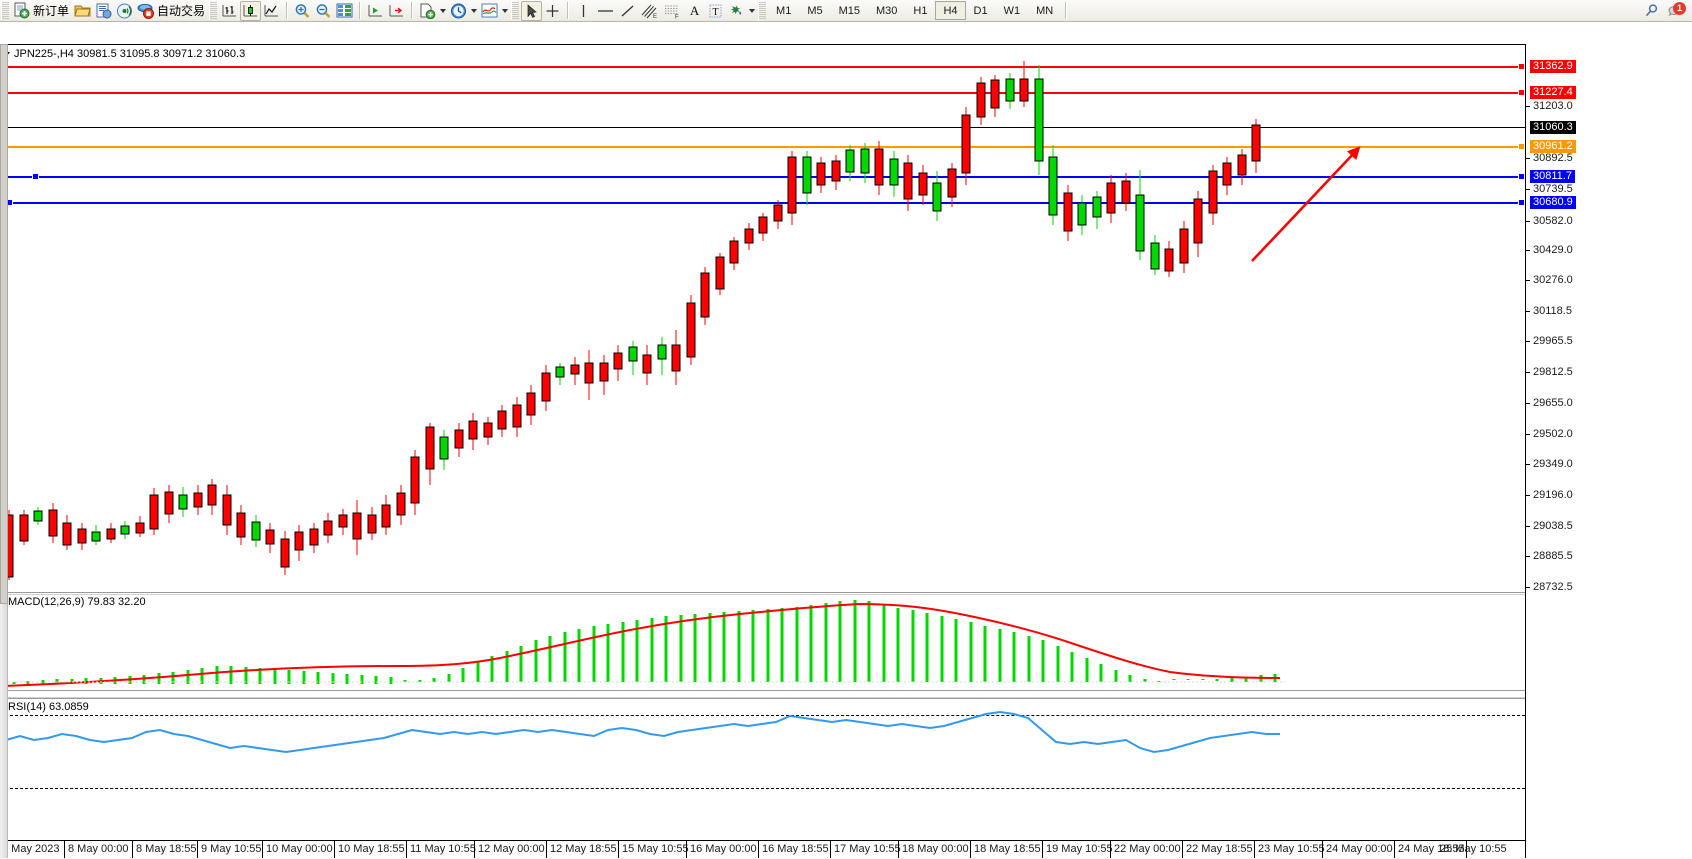  Describe the element at coordinates (4, 324) in the screenshot. I see `scrollbar-thumb` at that location.